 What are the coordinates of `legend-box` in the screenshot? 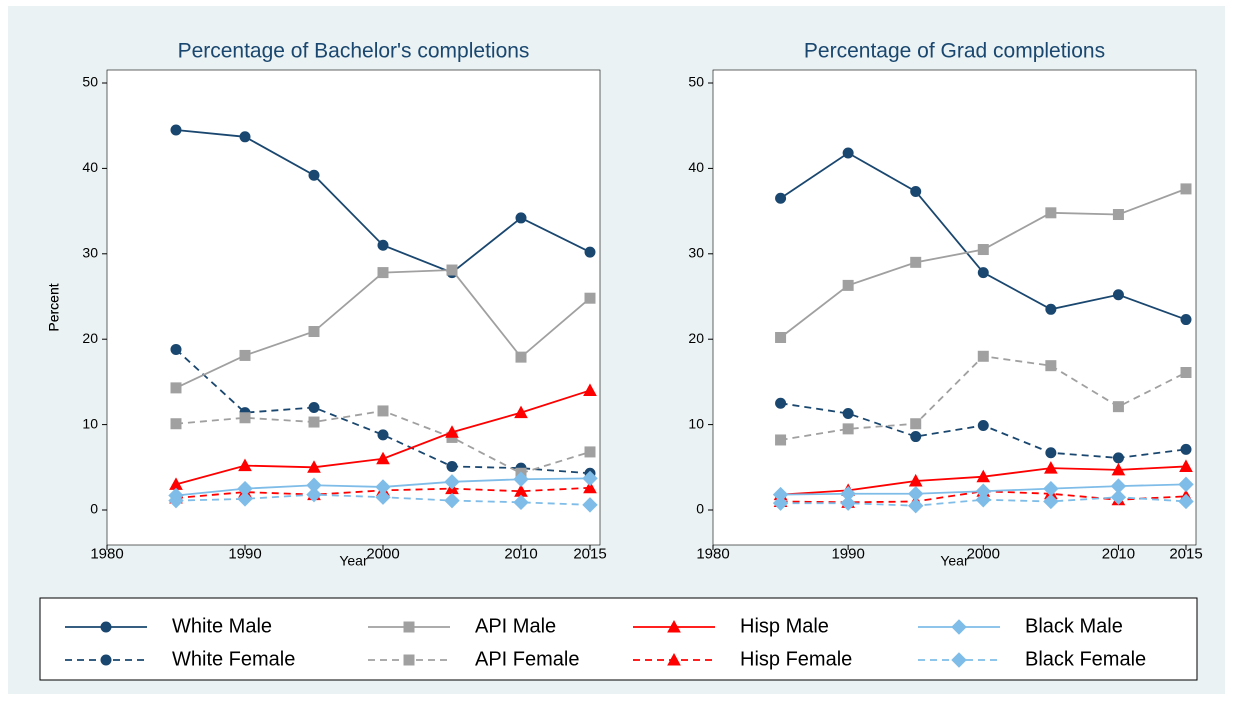 It's located at (618, 639).